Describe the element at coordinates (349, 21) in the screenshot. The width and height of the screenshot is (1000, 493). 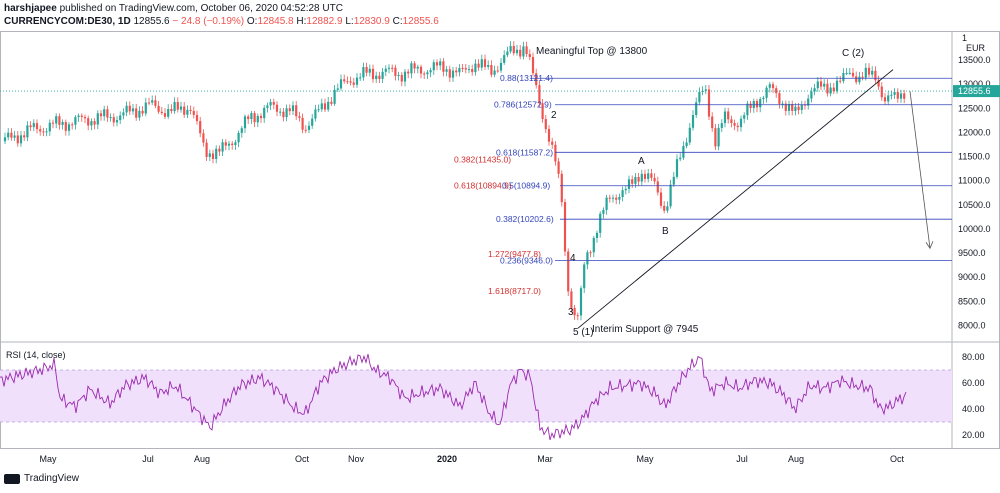
I see `low-label: L:` at that location.